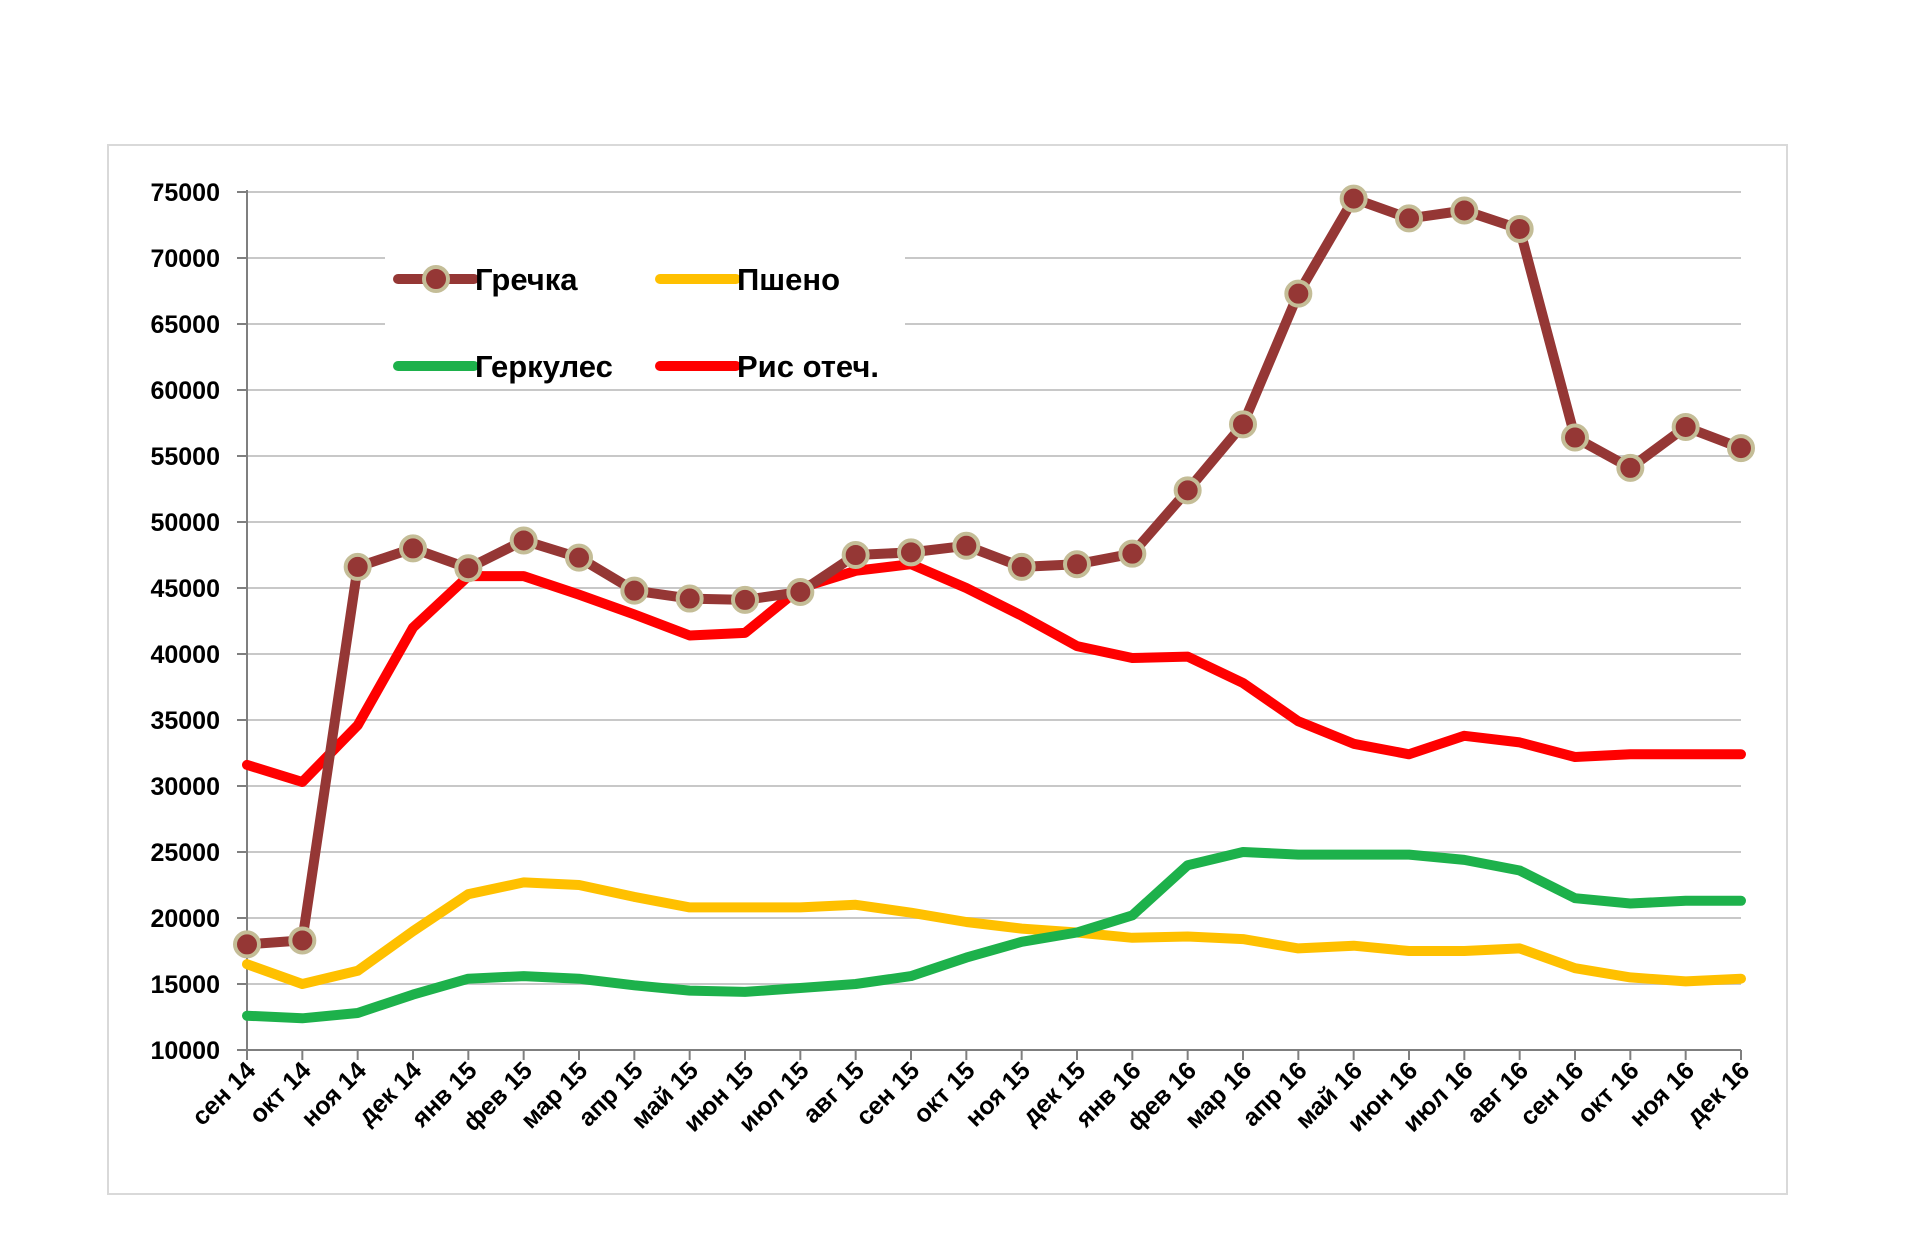  What do you see at coordinates (224, 1093) in the screenshot?
I see `x-tick-label: сен 14` at bounding box center [224, 1093].